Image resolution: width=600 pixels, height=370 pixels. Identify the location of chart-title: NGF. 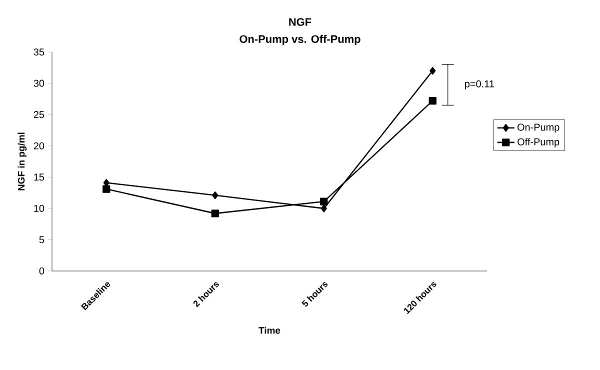
(300, 22).